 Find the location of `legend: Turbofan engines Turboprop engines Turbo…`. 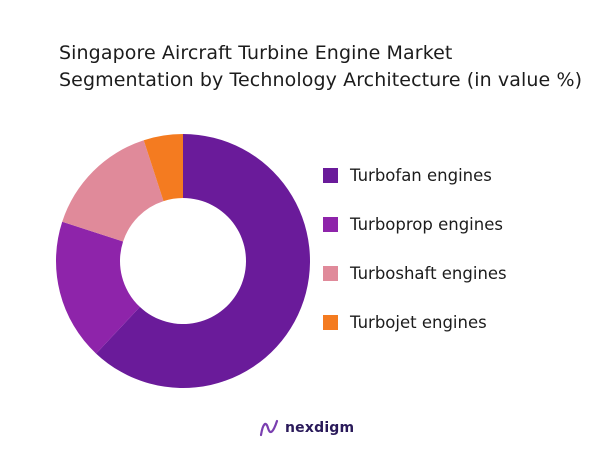

legend: Turbofan engines Turboprop engines Turbo… is located at coordinates (415, 261).